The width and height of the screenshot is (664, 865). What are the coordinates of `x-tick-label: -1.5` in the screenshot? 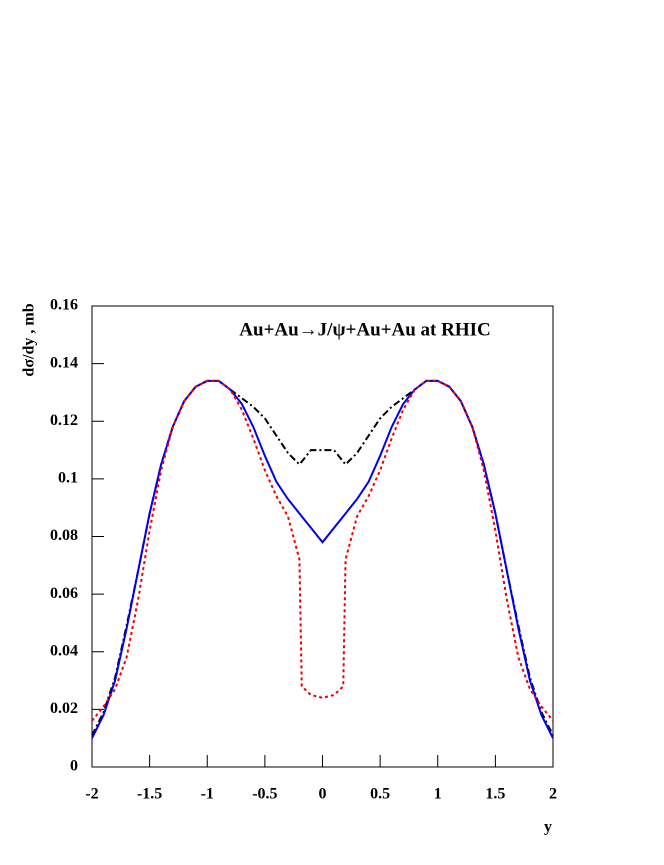 It's located at (149, 794).